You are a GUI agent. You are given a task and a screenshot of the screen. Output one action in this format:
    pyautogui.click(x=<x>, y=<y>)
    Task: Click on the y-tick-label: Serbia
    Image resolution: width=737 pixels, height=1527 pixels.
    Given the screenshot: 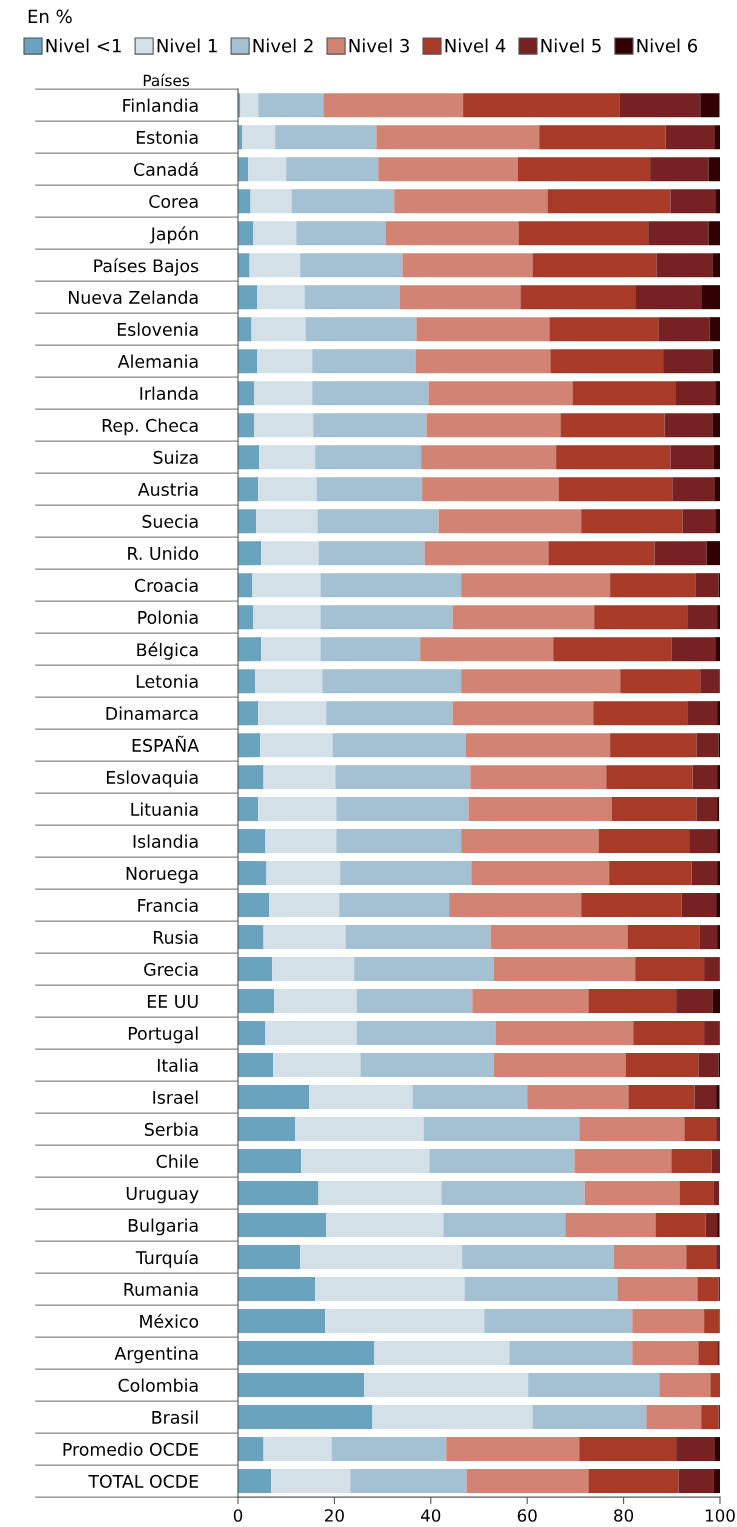 What is the action you would take?
    pyautogui.click(x=171, y=1129)
    